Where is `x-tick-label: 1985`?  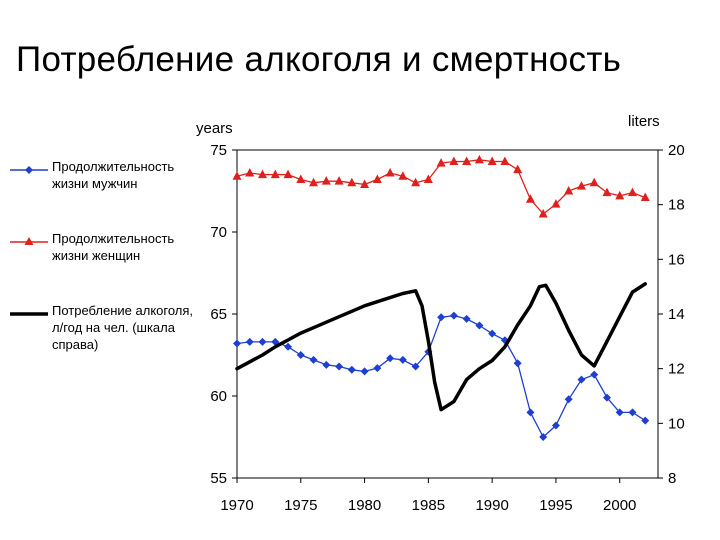
x-tick-label: 1985 is located at coordinates (428, 505).